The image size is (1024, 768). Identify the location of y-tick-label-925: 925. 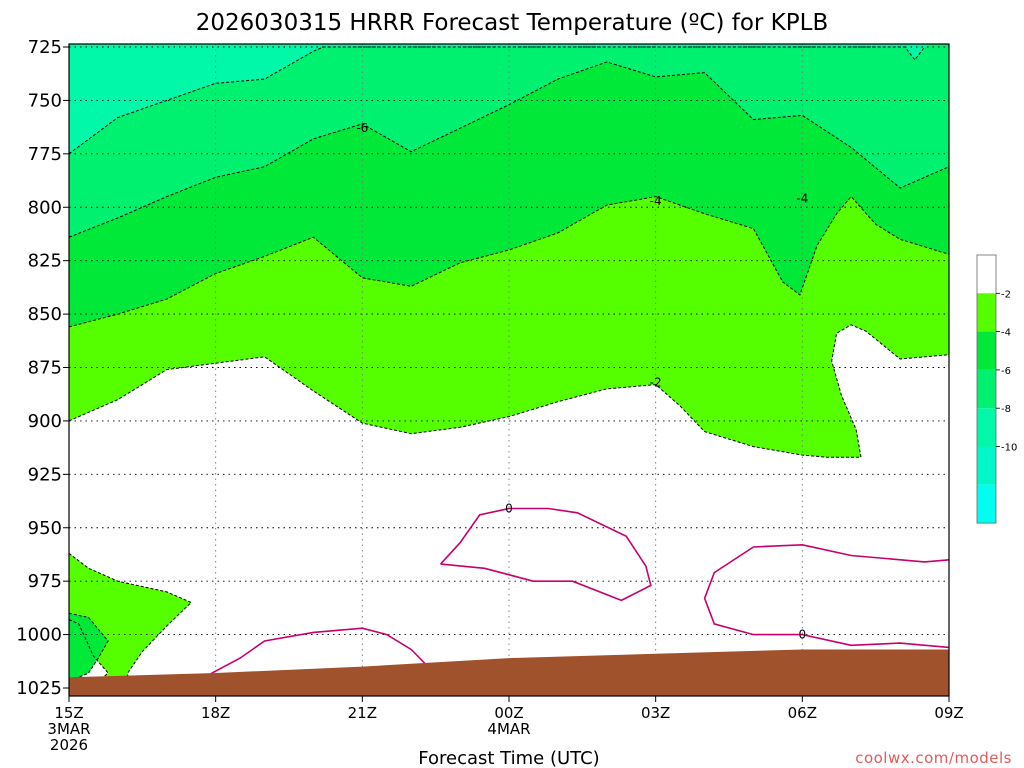
(45, 474).